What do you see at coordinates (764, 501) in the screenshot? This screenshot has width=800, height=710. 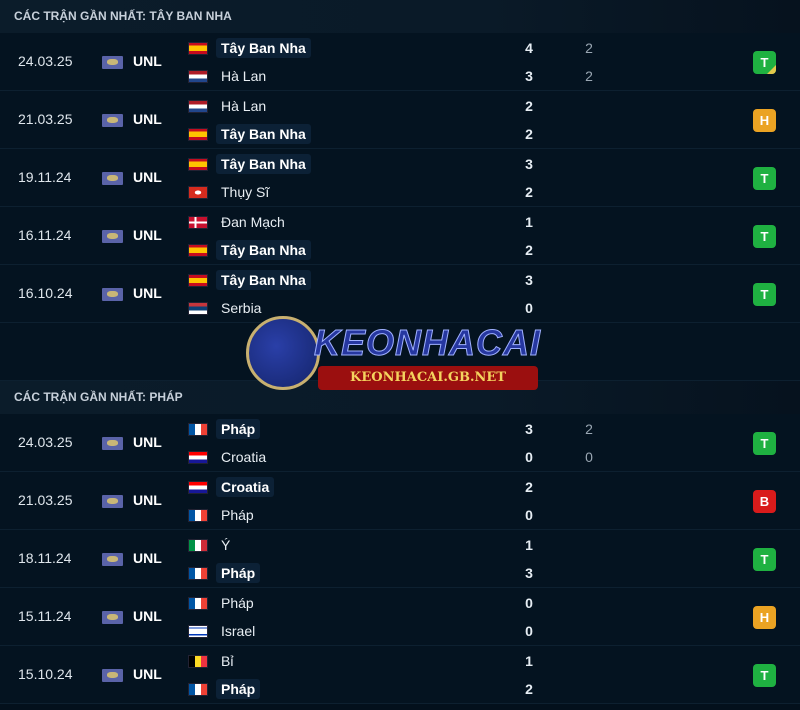 I see `result-letter: B` at bounding box center [764, 501].